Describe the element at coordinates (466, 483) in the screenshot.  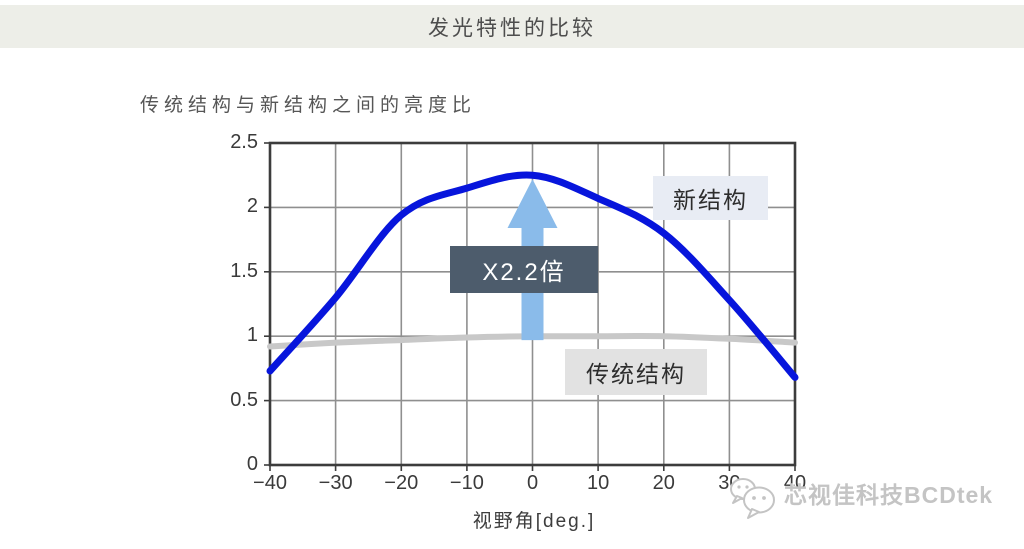
I see `x-tick-label: −10` at that location.